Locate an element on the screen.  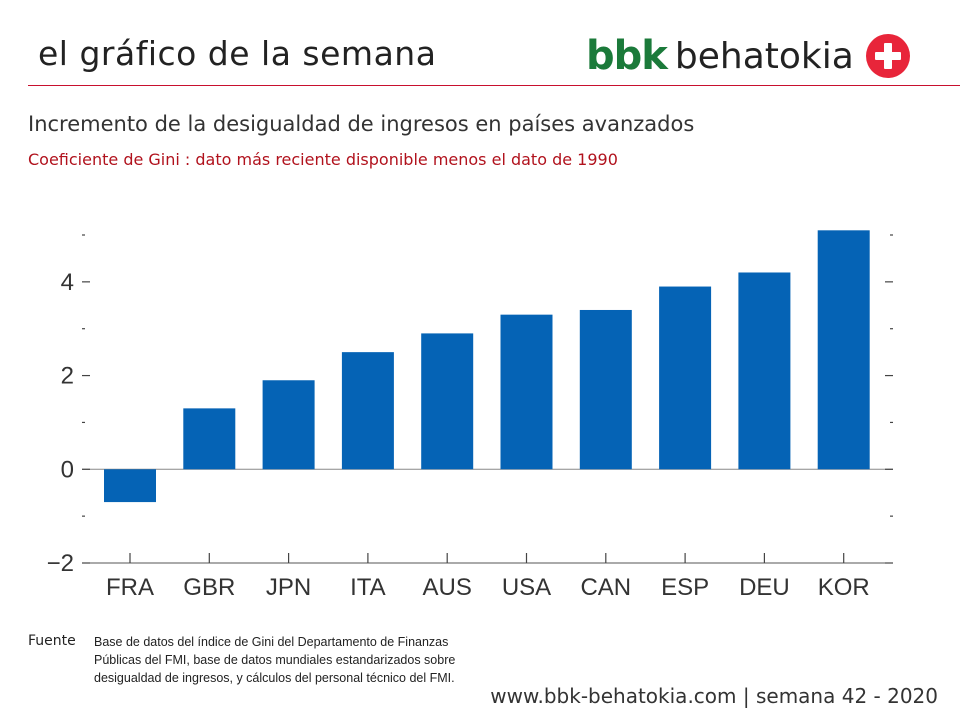
x-tick-label-fra: FRA is located at coordinates (130, 587).